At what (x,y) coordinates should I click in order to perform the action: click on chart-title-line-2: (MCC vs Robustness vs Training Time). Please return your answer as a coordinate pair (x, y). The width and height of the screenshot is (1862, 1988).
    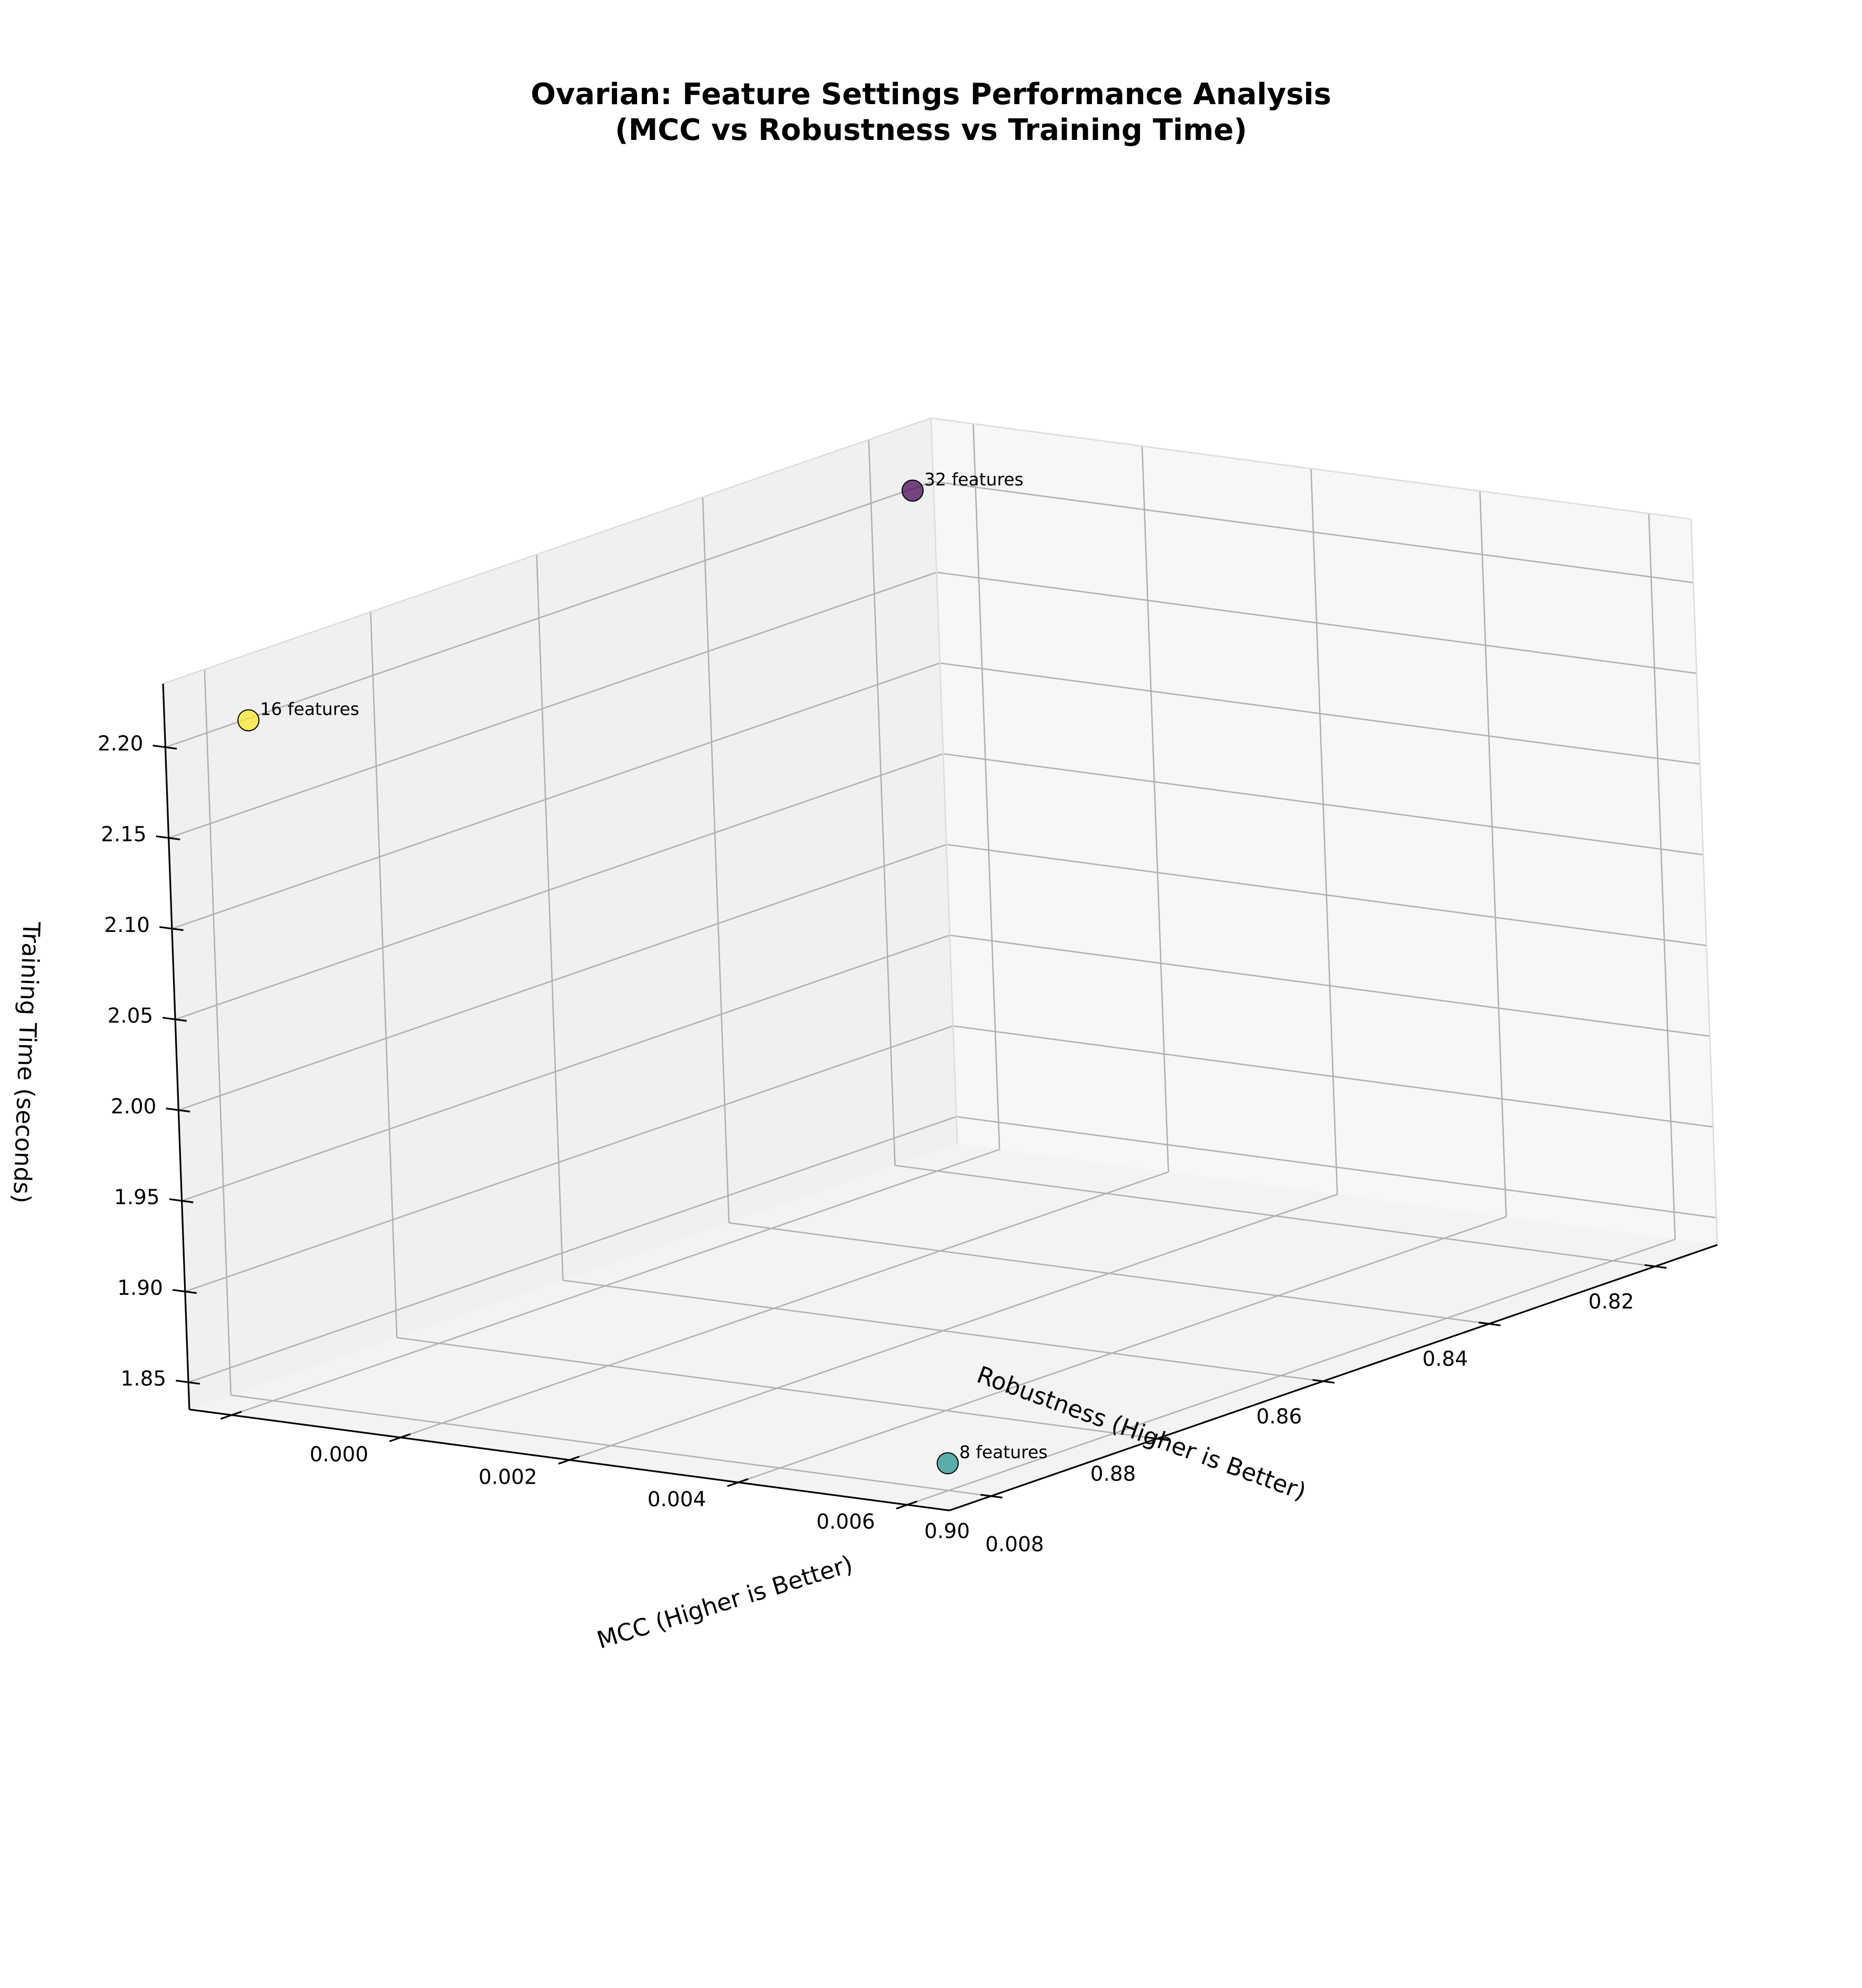
    Looking at the image, I should click on (931, 130).